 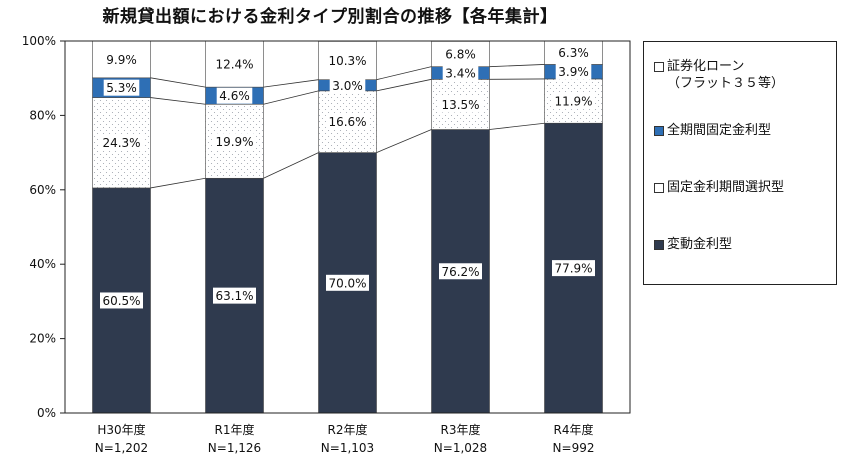 I want to click on y-tick-label: 80%, so click(x=42, y=115).